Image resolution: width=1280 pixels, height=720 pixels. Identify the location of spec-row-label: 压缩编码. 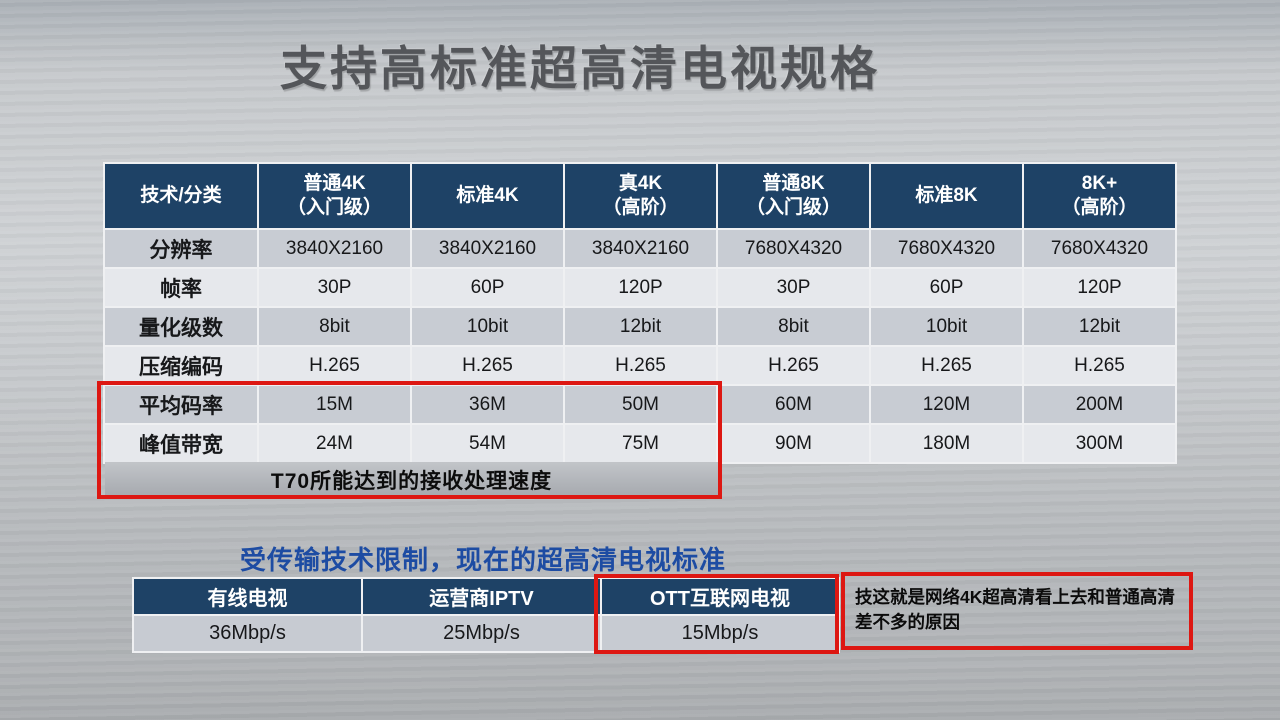
(181, 365).